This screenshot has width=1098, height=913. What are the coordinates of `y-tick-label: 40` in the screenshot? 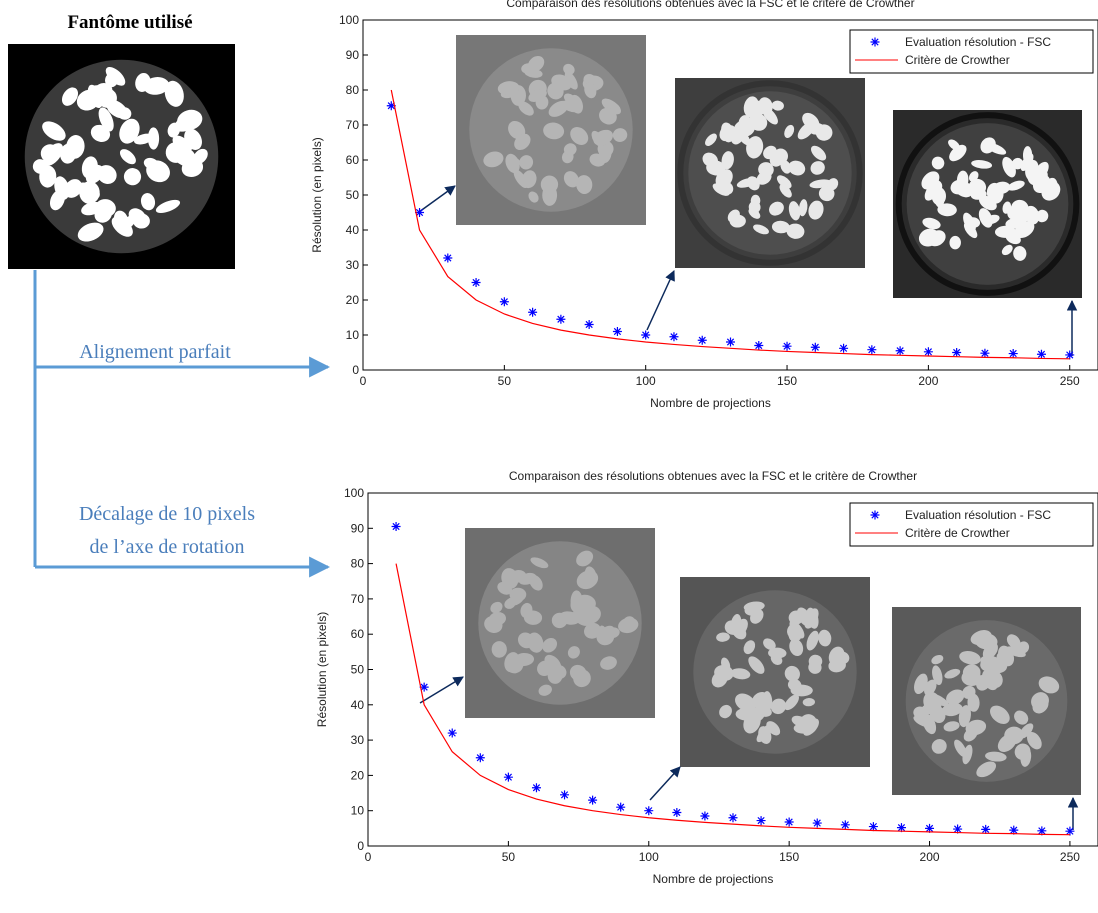 It's located at (358, 705).